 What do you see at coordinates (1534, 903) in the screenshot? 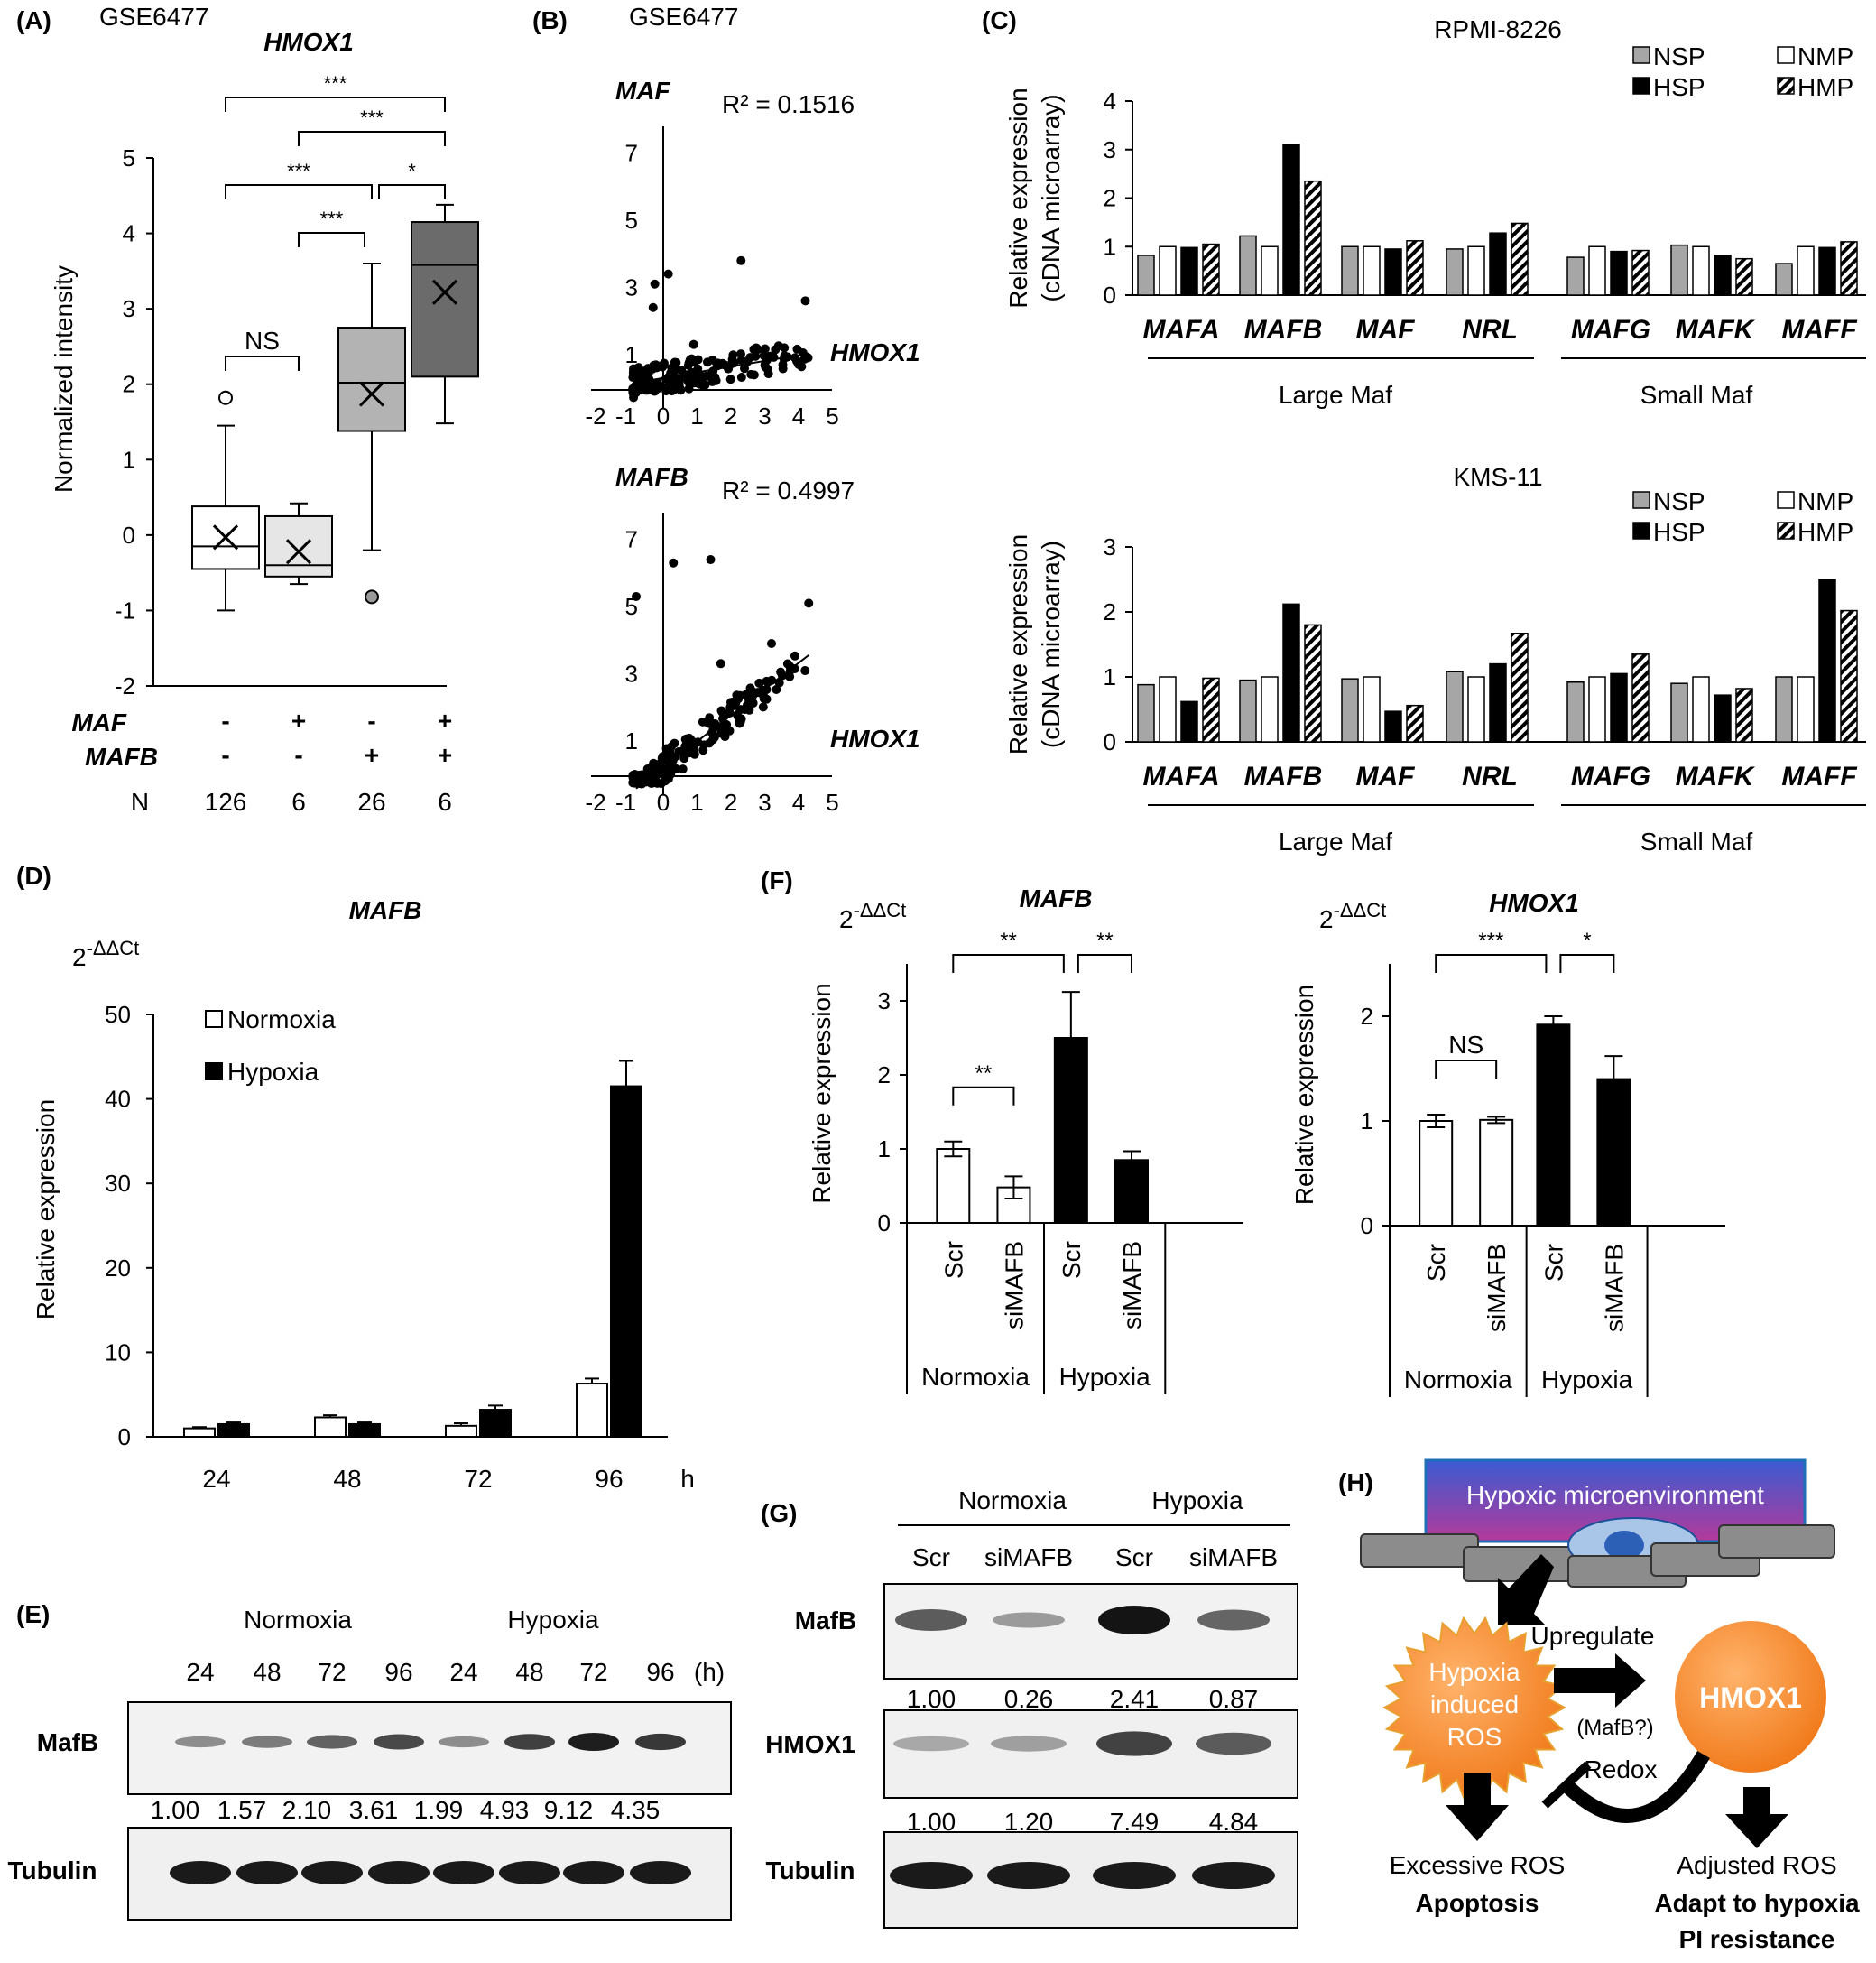
I see `chart-gene: HMOX1` at bounding box center [1534, 903].